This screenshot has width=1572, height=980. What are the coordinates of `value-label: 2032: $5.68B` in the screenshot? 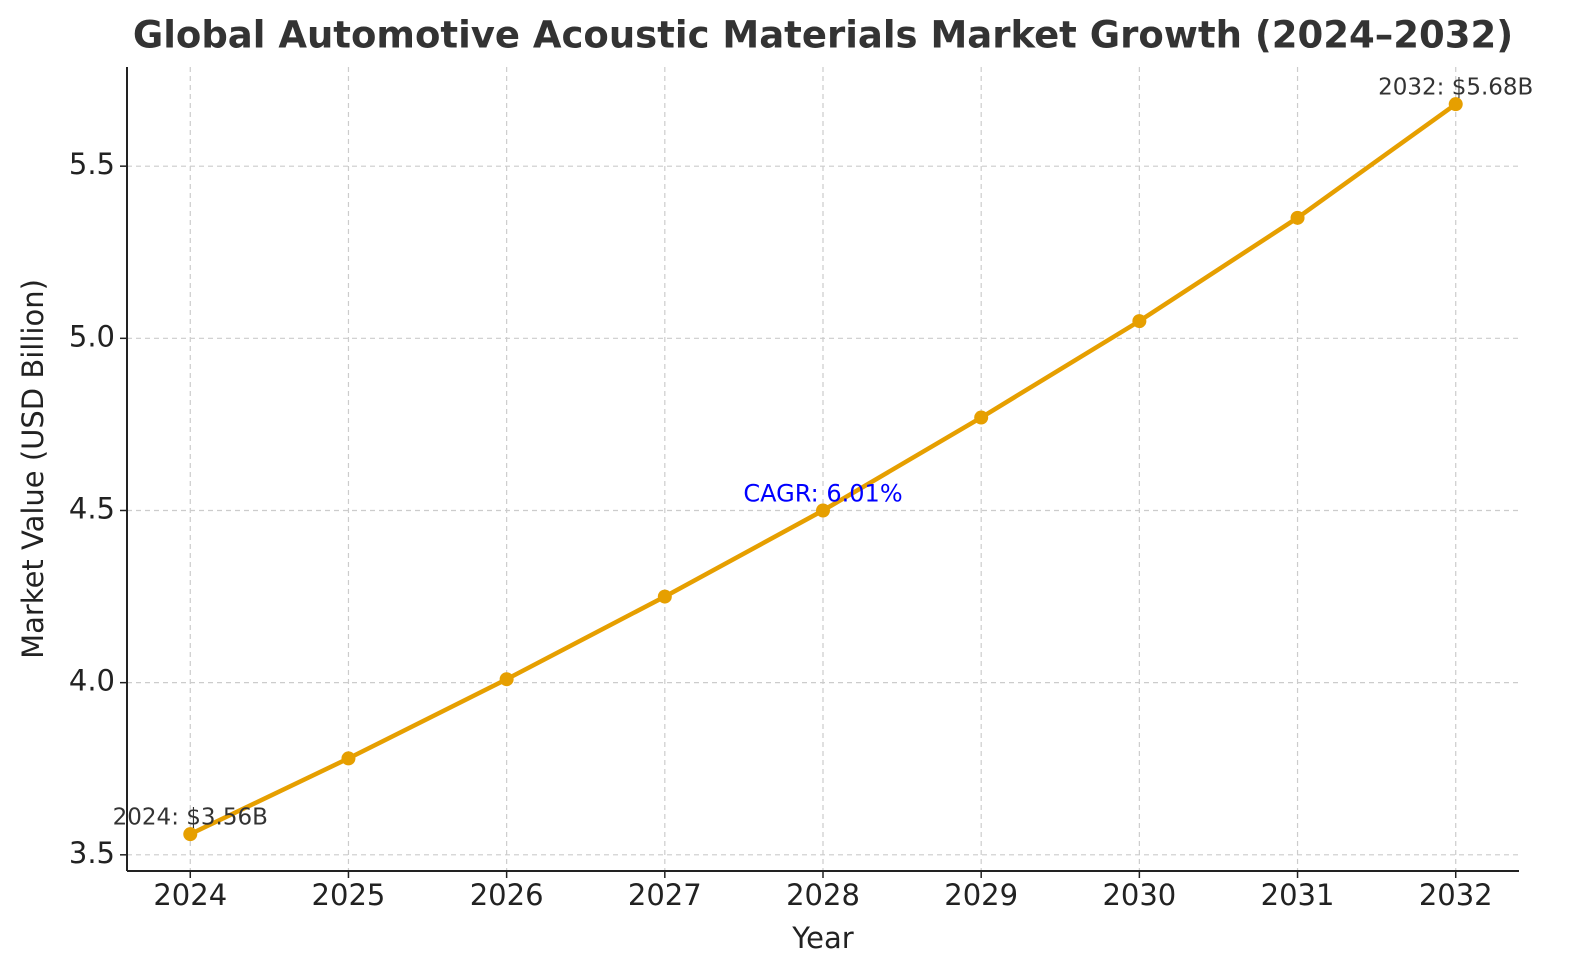 It's located at (1455, 88).